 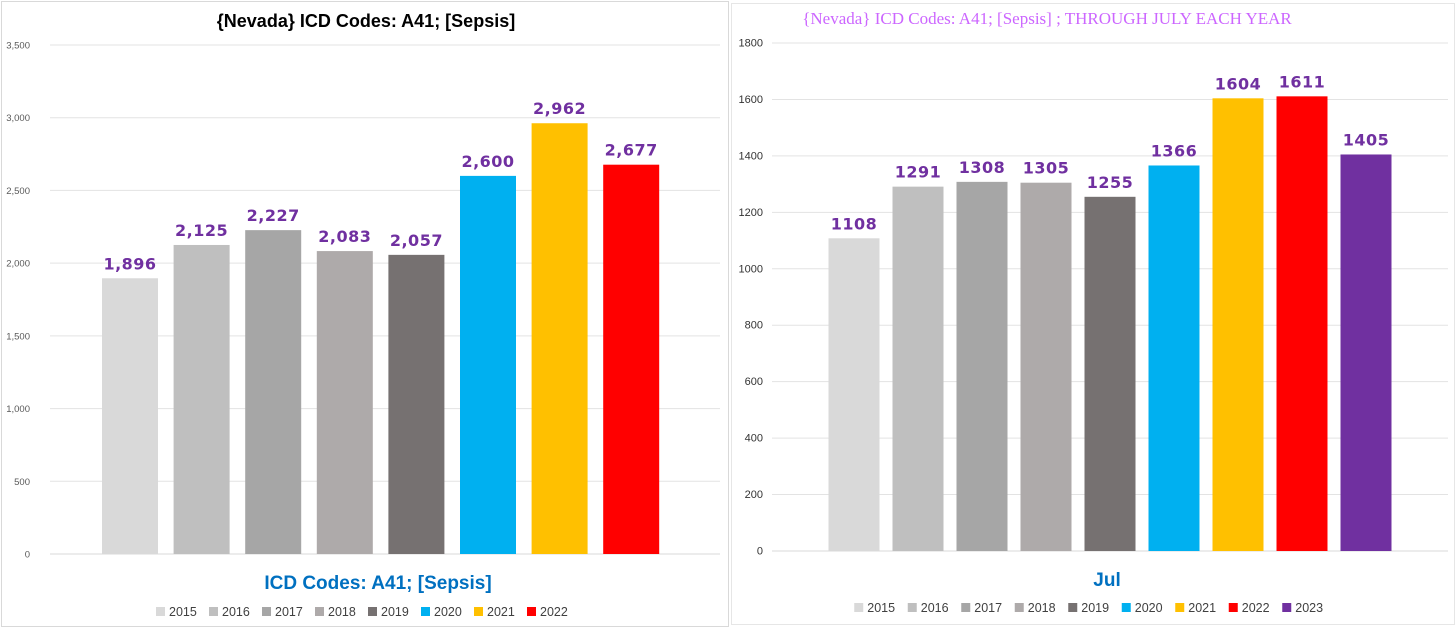 What do you see at coordinates (1366, 139) in the screenshot?
I see `data-label-2023: 1405` at bounding box center [1366, 139].